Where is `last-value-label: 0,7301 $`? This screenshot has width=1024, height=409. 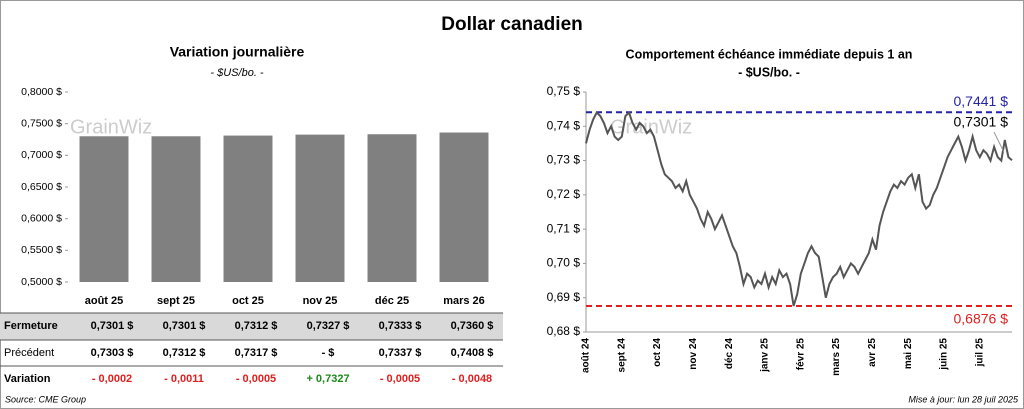
last-value-label: 0,7301 $ is located at coordinates (981, 122).